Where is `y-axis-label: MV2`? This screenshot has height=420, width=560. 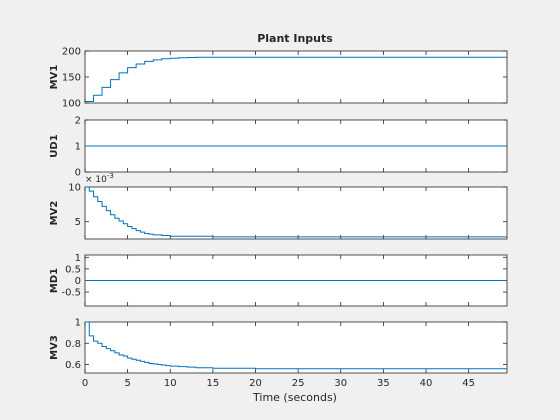 y-axis-label: MV2 is located at coordinates (54, 213).